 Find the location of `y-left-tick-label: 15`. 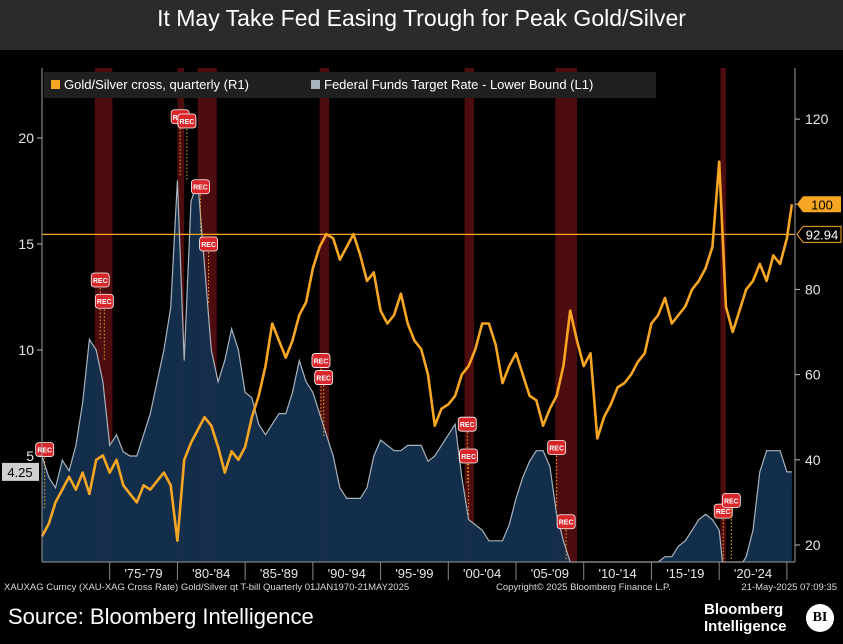

y-left-tick-label: 15 is located at coordinates (26, 244).